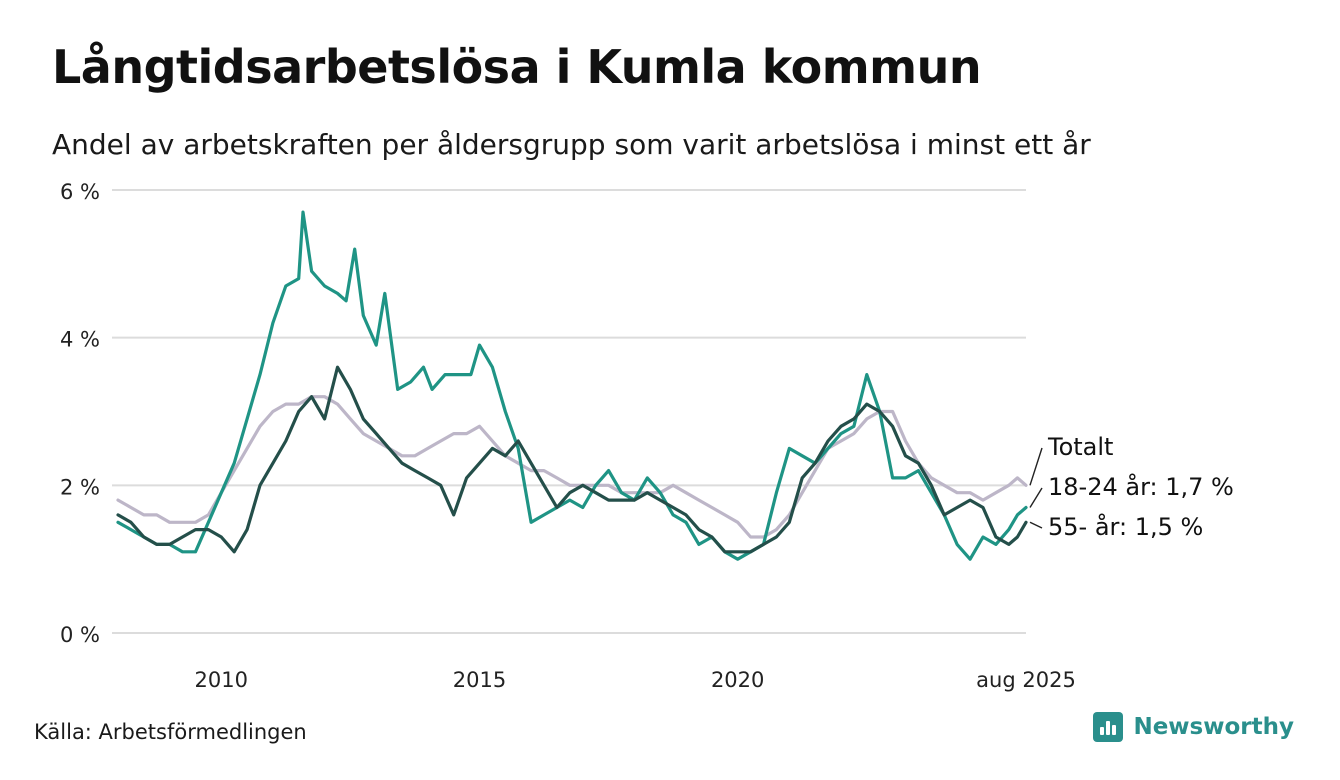 This screenshot has width=1340, height=780. Describe the element at coordinates (1026, 680) in the screenshot. I see `x-tick-label: aug 2025` at that location.